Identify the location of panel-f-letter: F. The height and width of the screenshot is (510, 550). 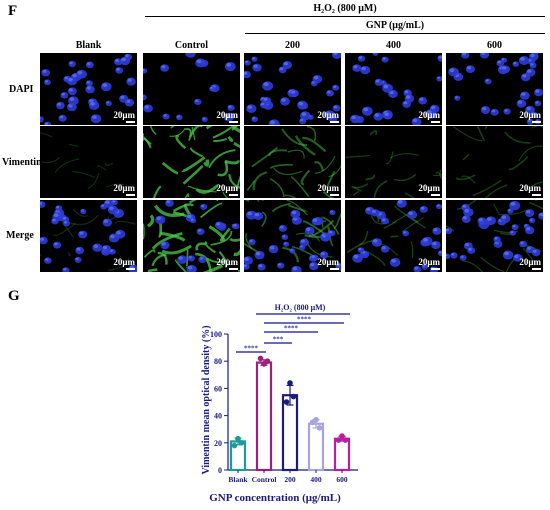
(13, 11).